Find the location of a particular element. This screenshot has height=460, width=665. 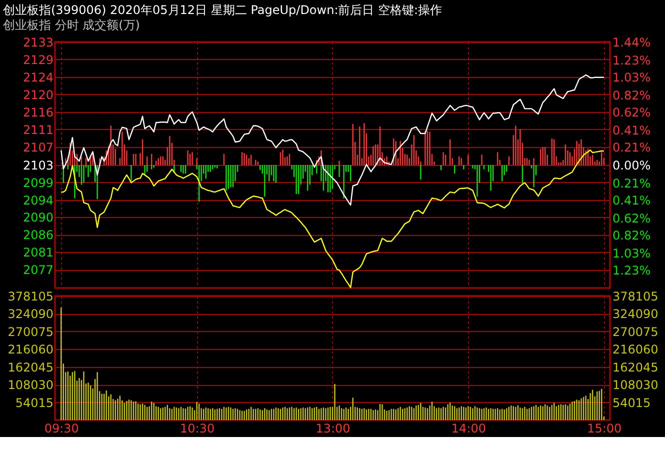

y-tick-label: 2124 is located at coordinates (38, 77).